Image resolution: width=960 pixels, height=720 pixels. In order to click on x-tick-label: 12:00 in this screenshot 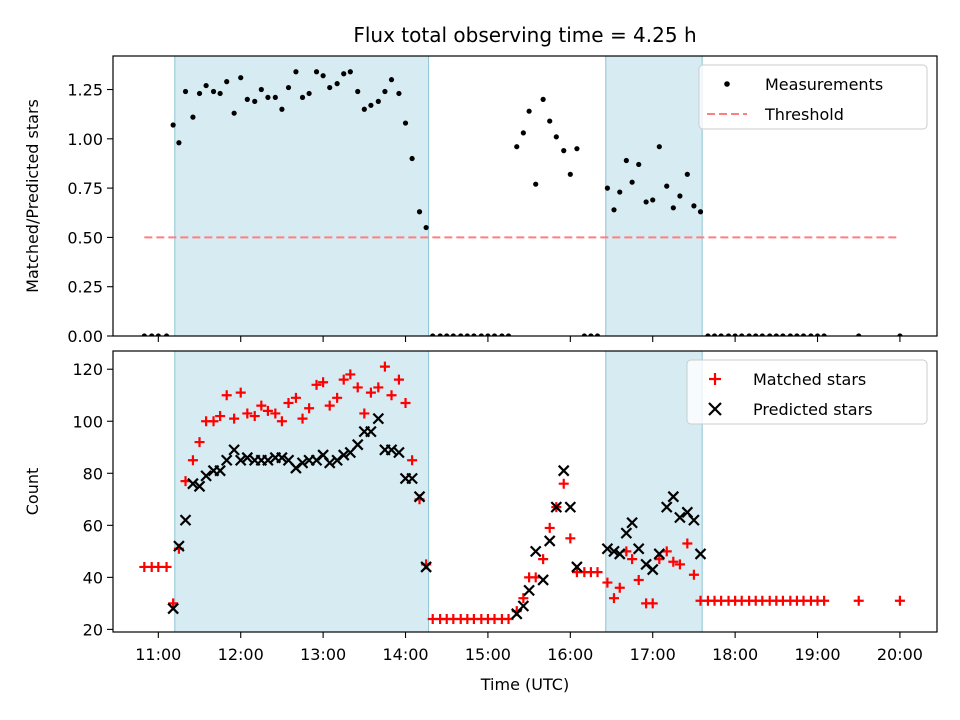, I will do `click(241, 654)`.